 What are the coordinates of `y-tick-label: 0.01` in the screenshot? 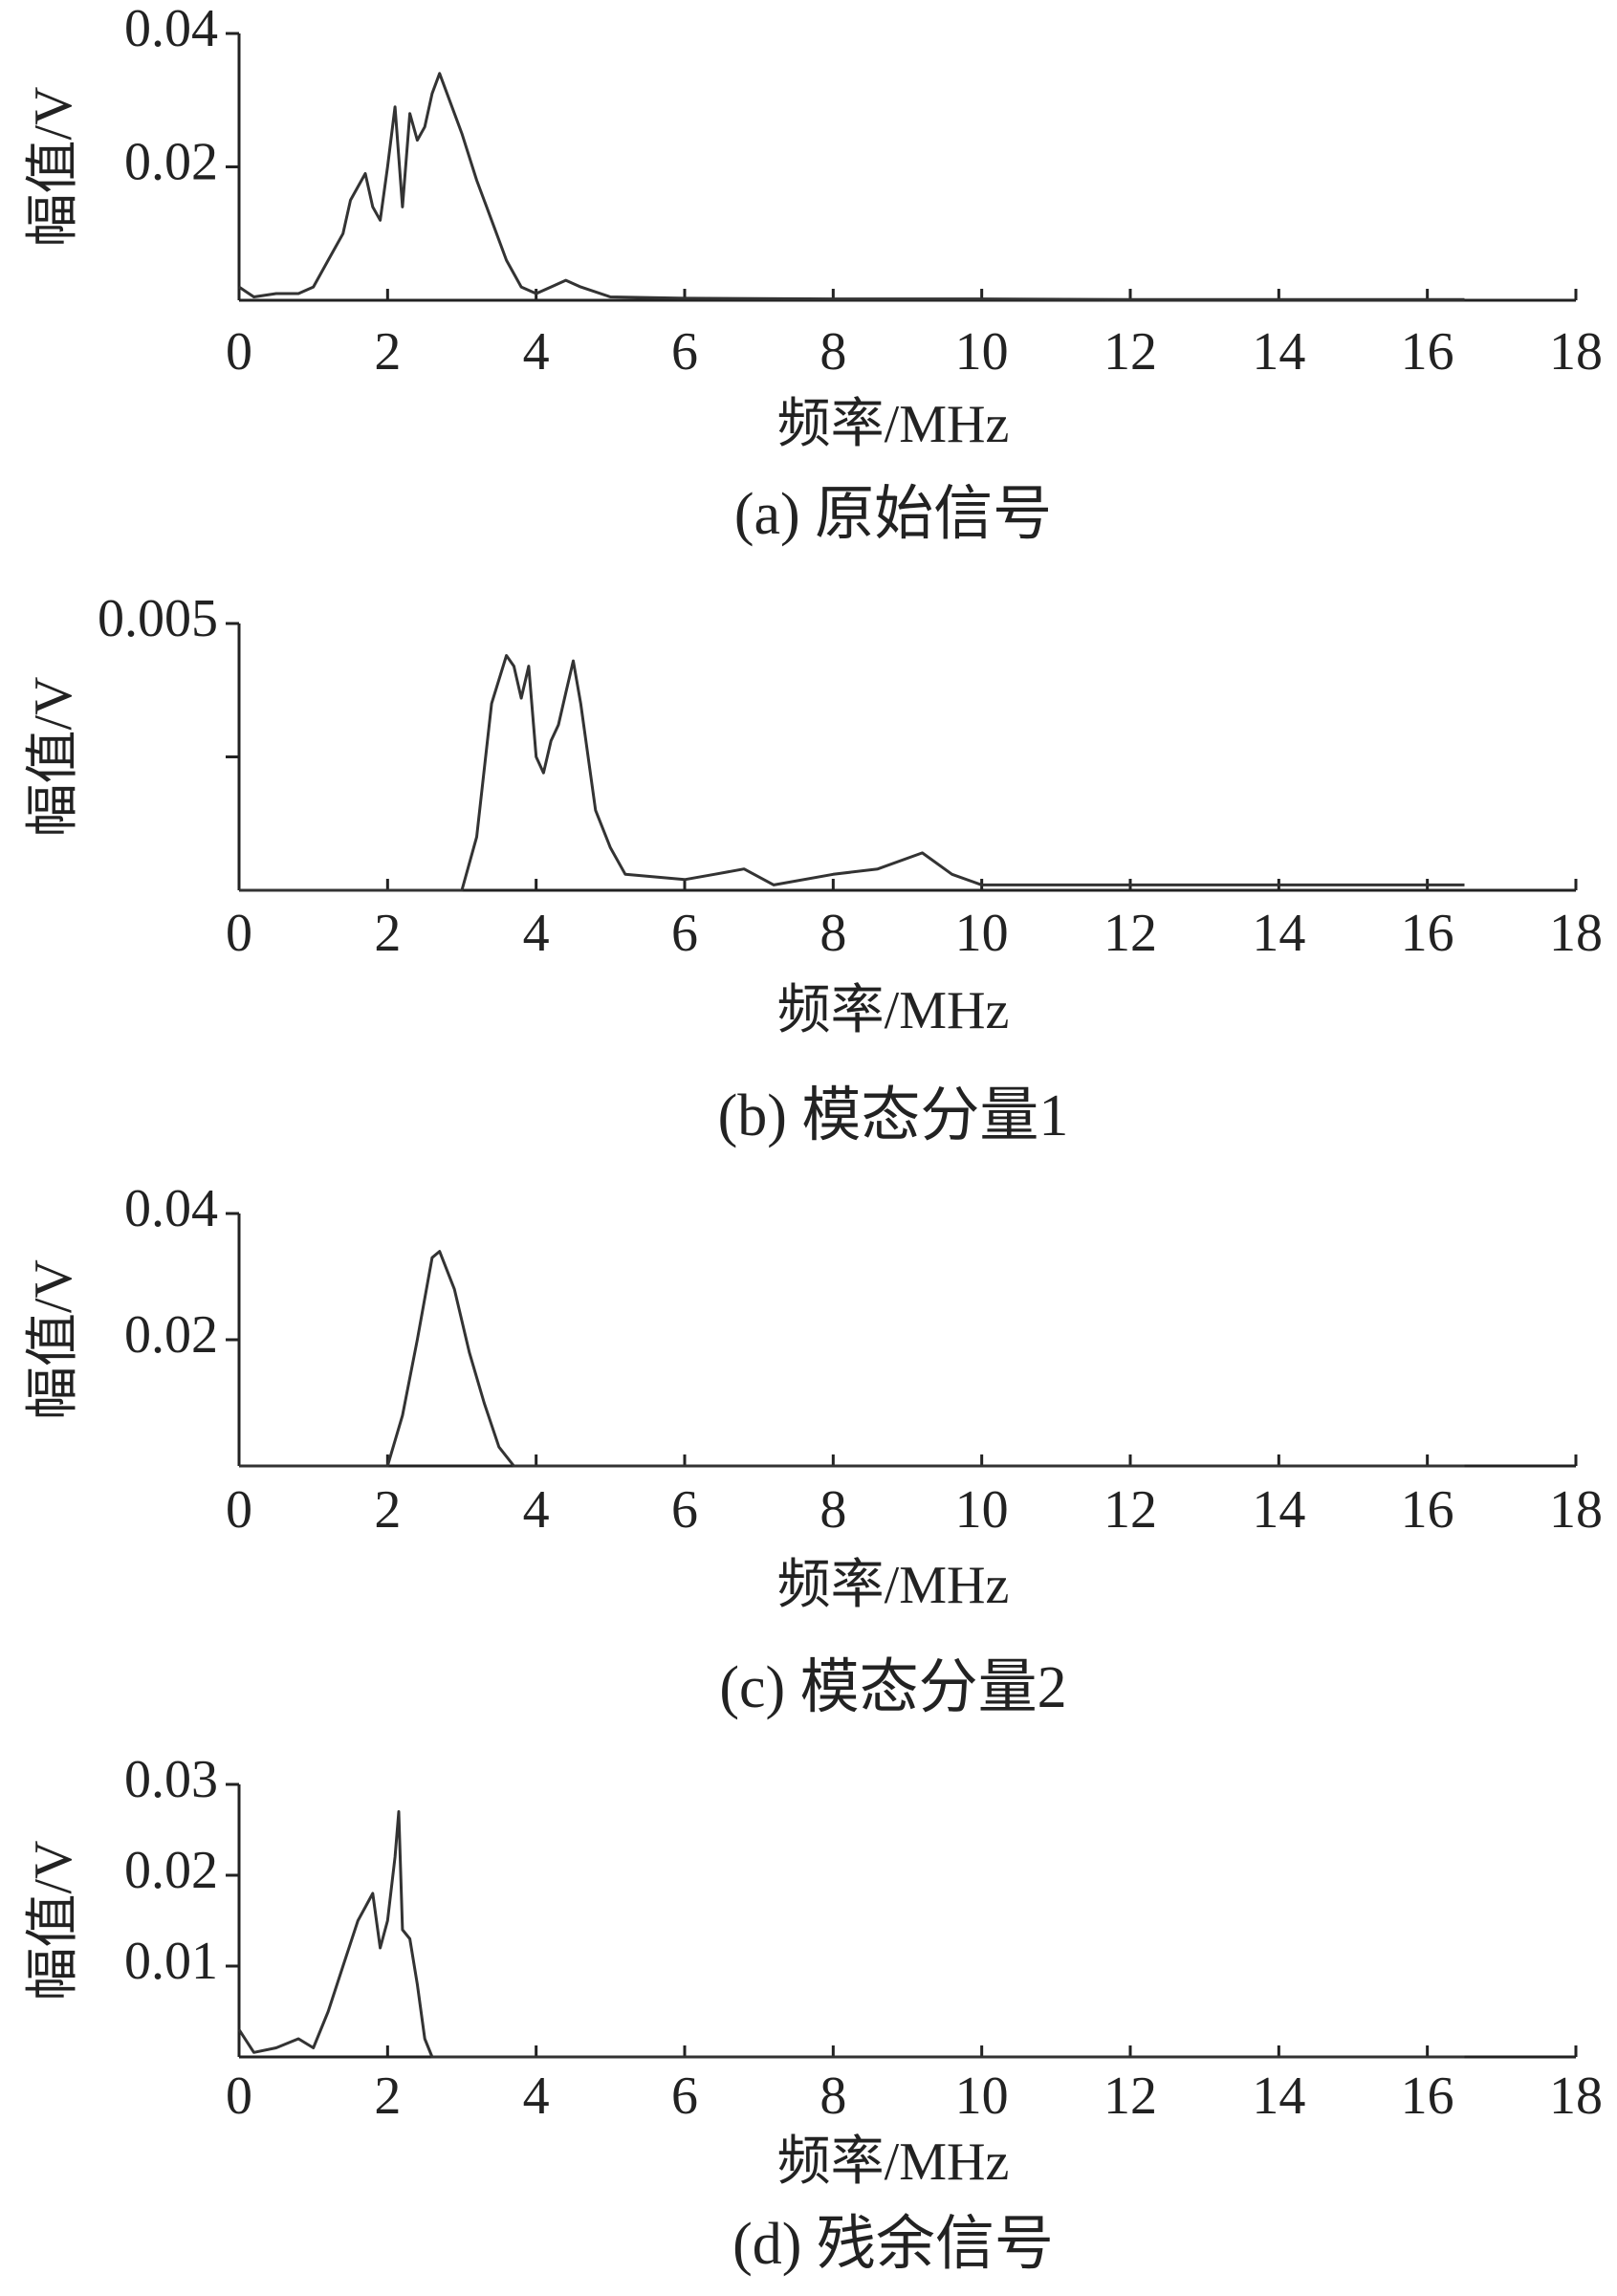 It's located at (171, 1961).